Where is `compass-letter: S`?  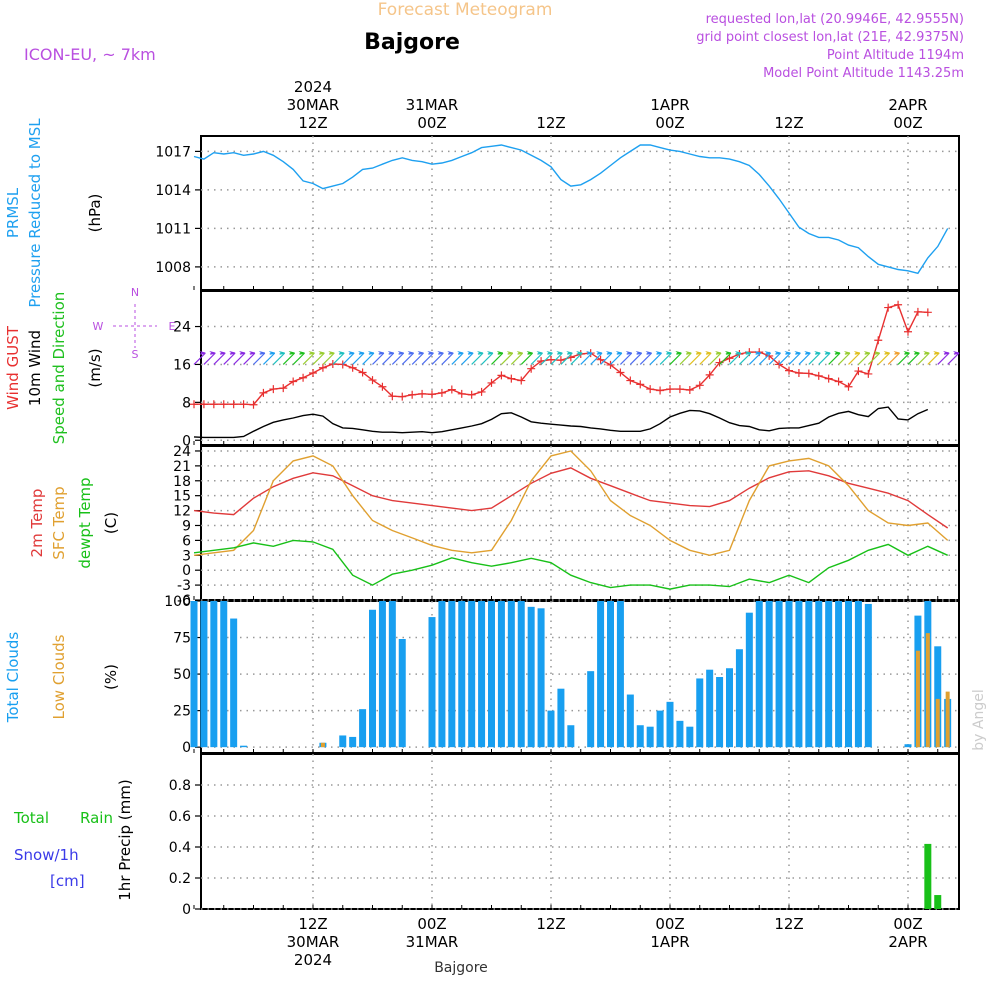 compass-letter: S is located at coordinates (135, 354).